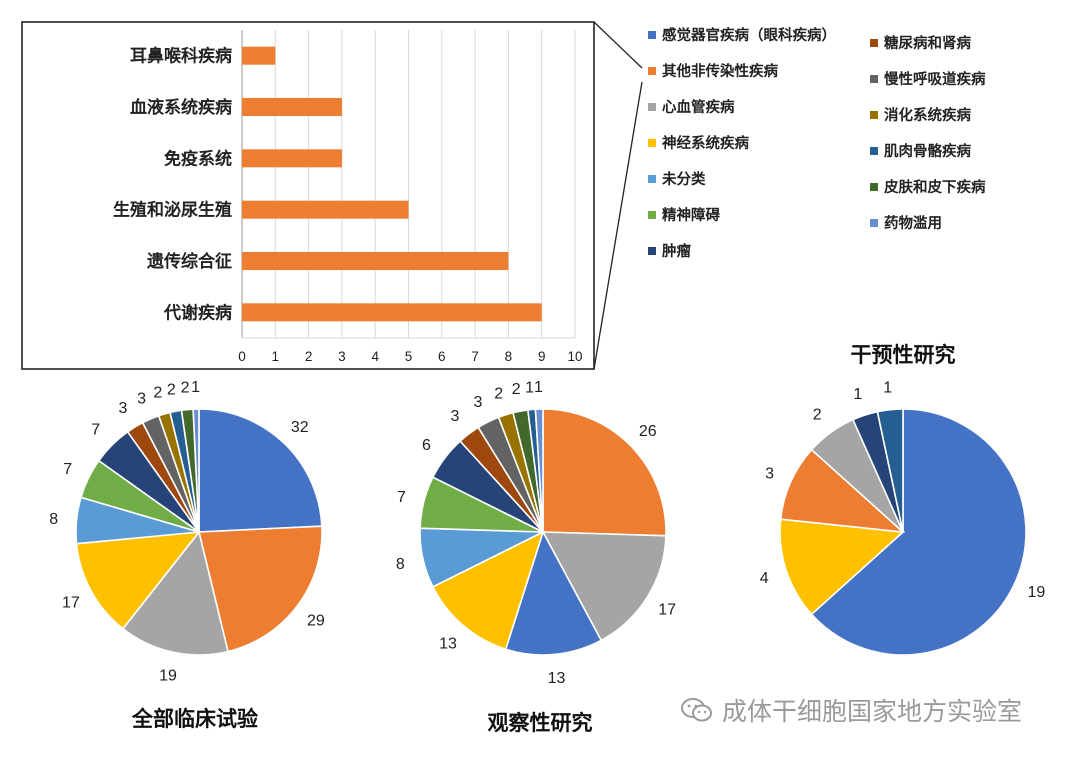 The width and height of the screenshot is (1080, 758). What do you see at coordinates (300, 427) in the screenshot?
I see `pie-slice-label: 32` at bounding box center [300, 427].